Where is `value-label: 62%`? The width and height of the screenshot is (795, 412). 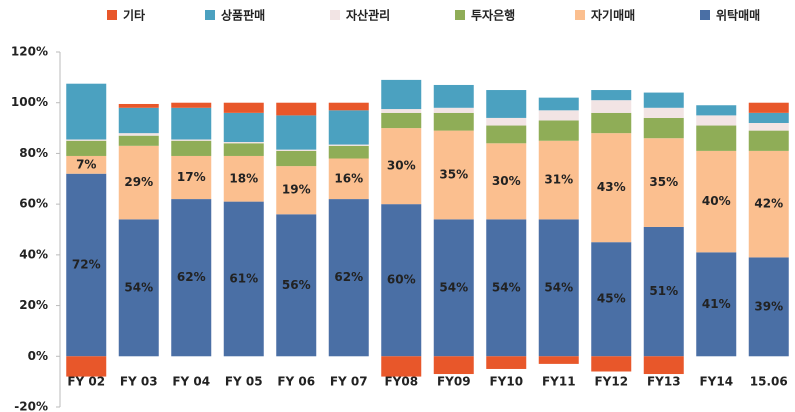 value-label: 62% is located at coordinates (348, 277).